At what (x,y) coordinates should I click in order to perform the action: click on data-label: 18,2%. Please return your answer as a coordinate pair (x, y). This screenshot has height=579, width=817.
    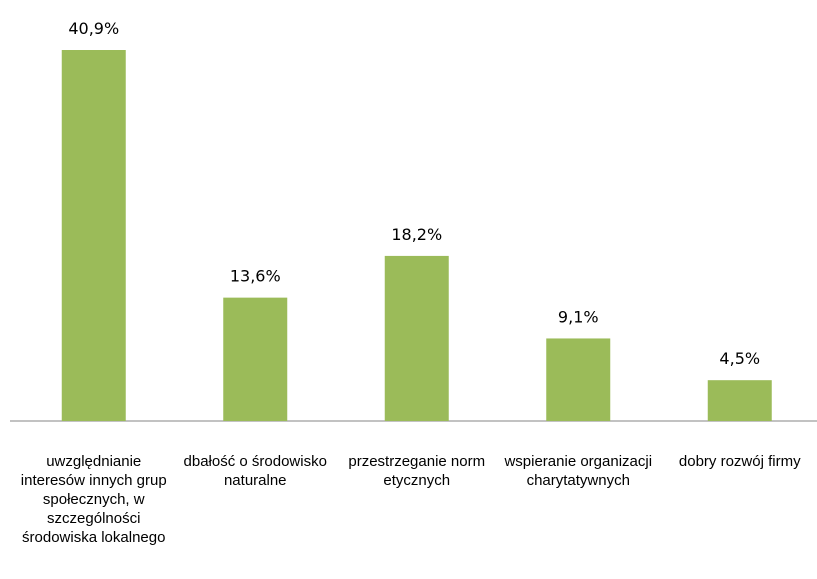
    Looking at the image, I should click on (416, 234).